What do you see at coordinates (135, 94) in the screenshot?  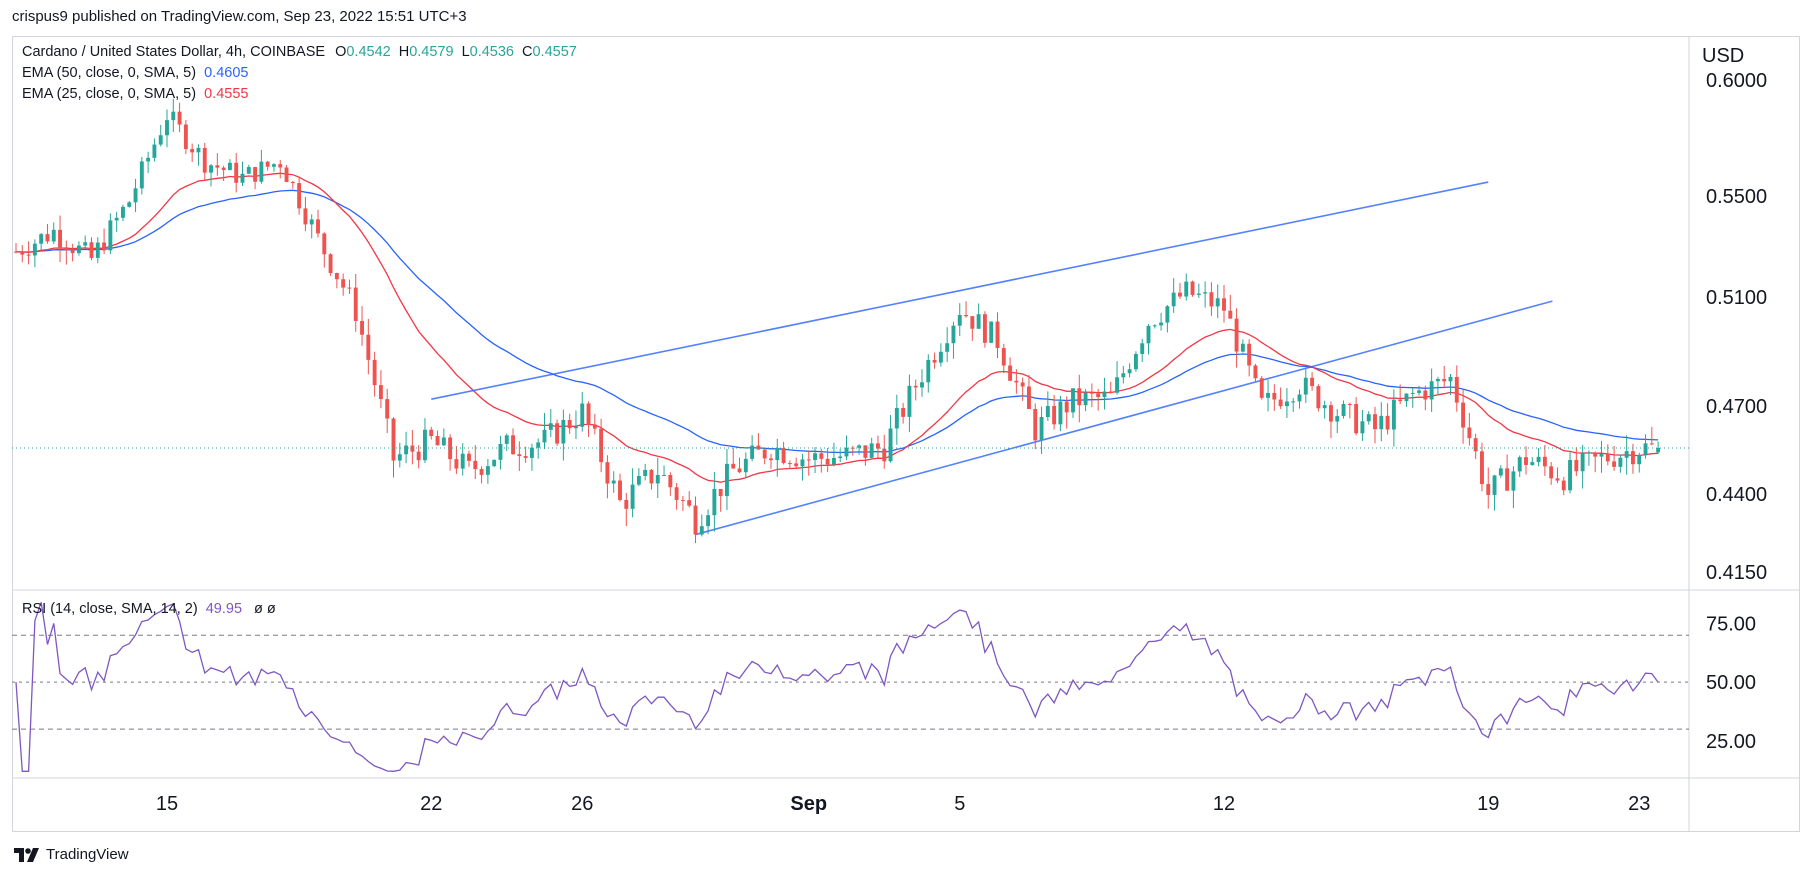 I see `legend-ema25-row: EMA (25, close, 0, SMA, 5) 0.4555` at bounding box center [135, 94].